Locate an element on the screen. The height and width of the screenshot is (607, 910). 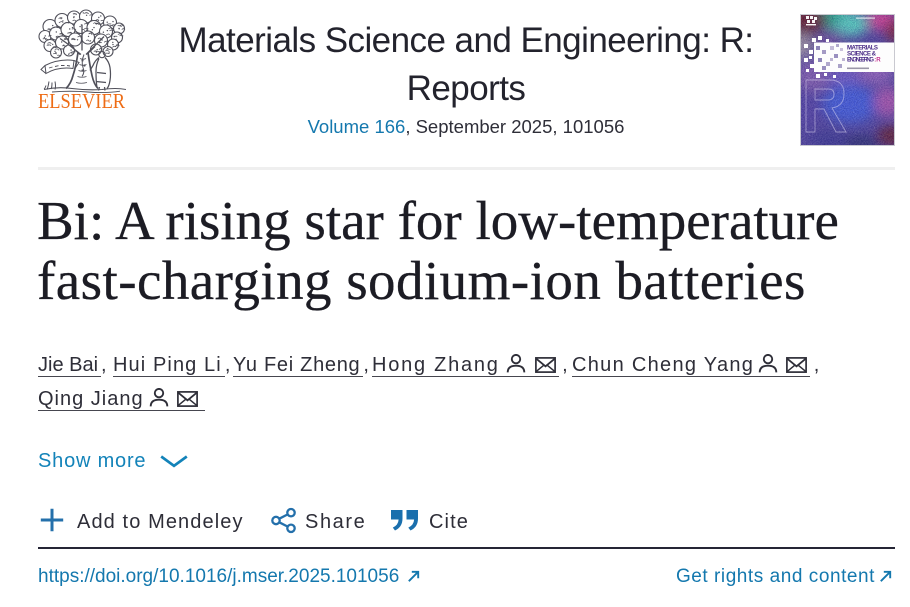
svg-text: :R is located at coordinates (877, 60).